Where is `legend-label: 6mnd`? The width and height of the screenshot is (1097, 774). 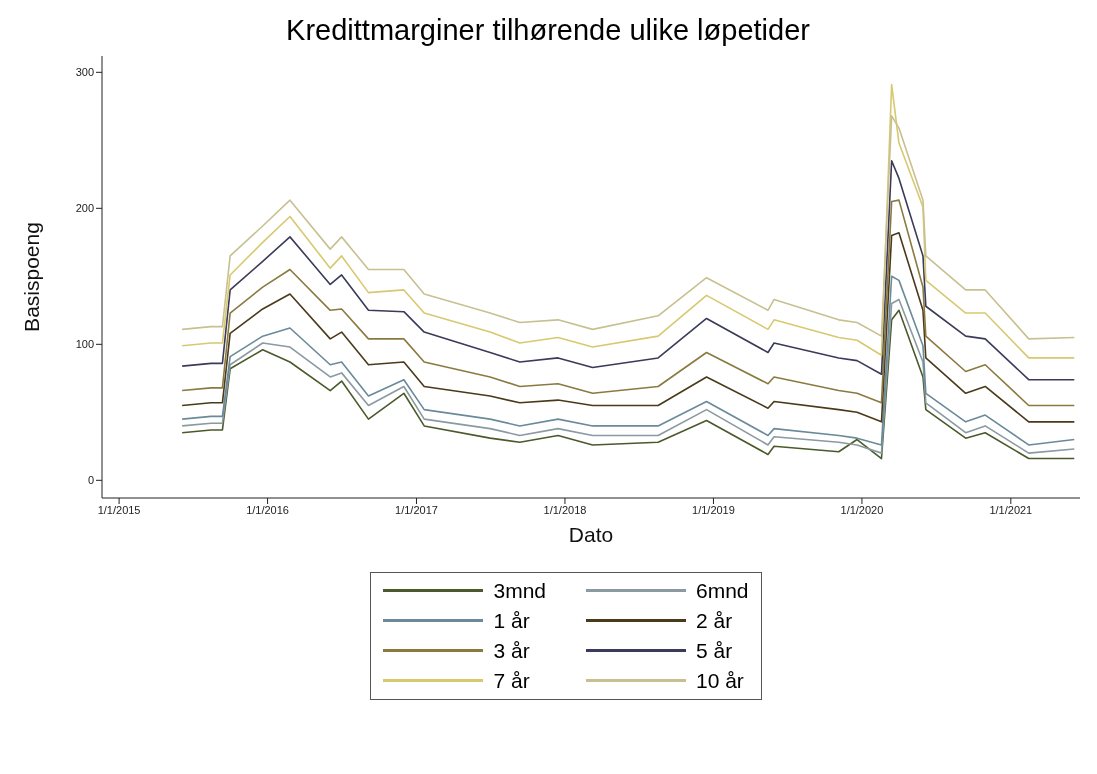
legend-label: 6mnd is located at coordinates (722, 591).